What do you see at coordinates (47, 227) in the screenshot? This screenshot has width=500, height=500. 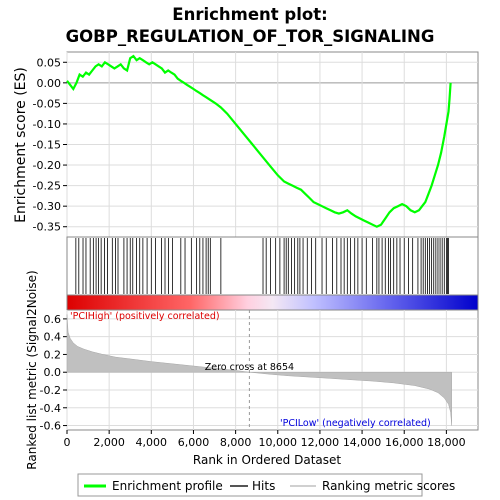 I see `es-tick-label: -0.35` at bounding box center [47, 227].